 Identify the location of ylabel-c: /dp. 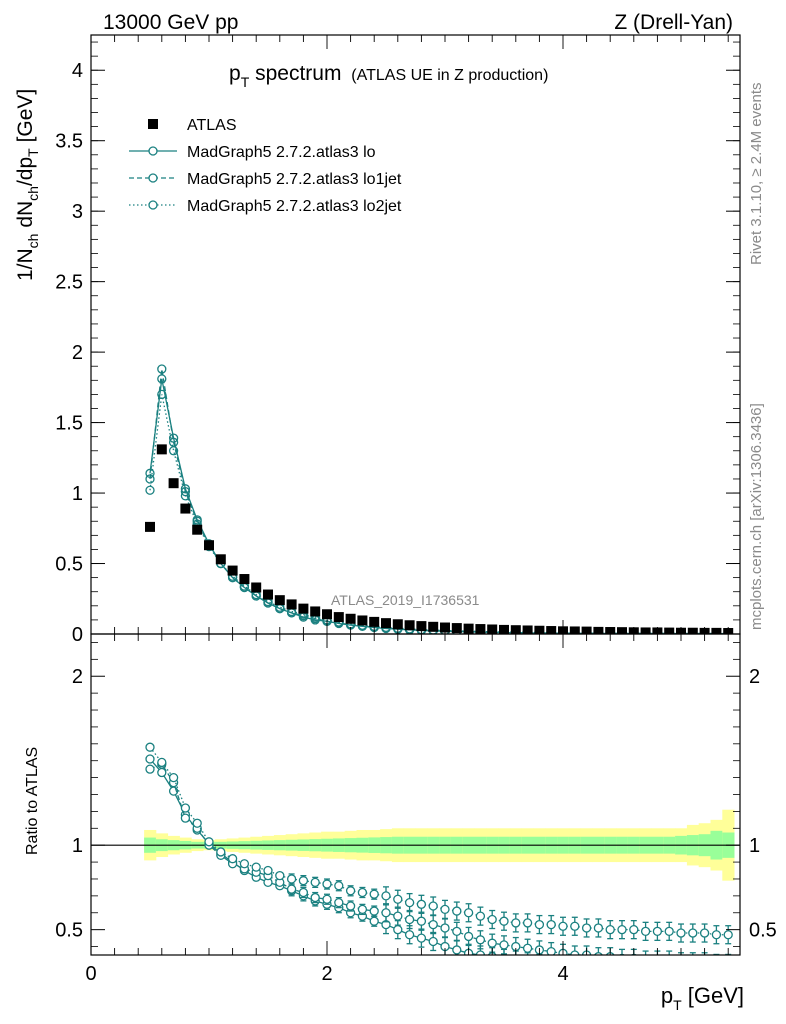
(25, 171).